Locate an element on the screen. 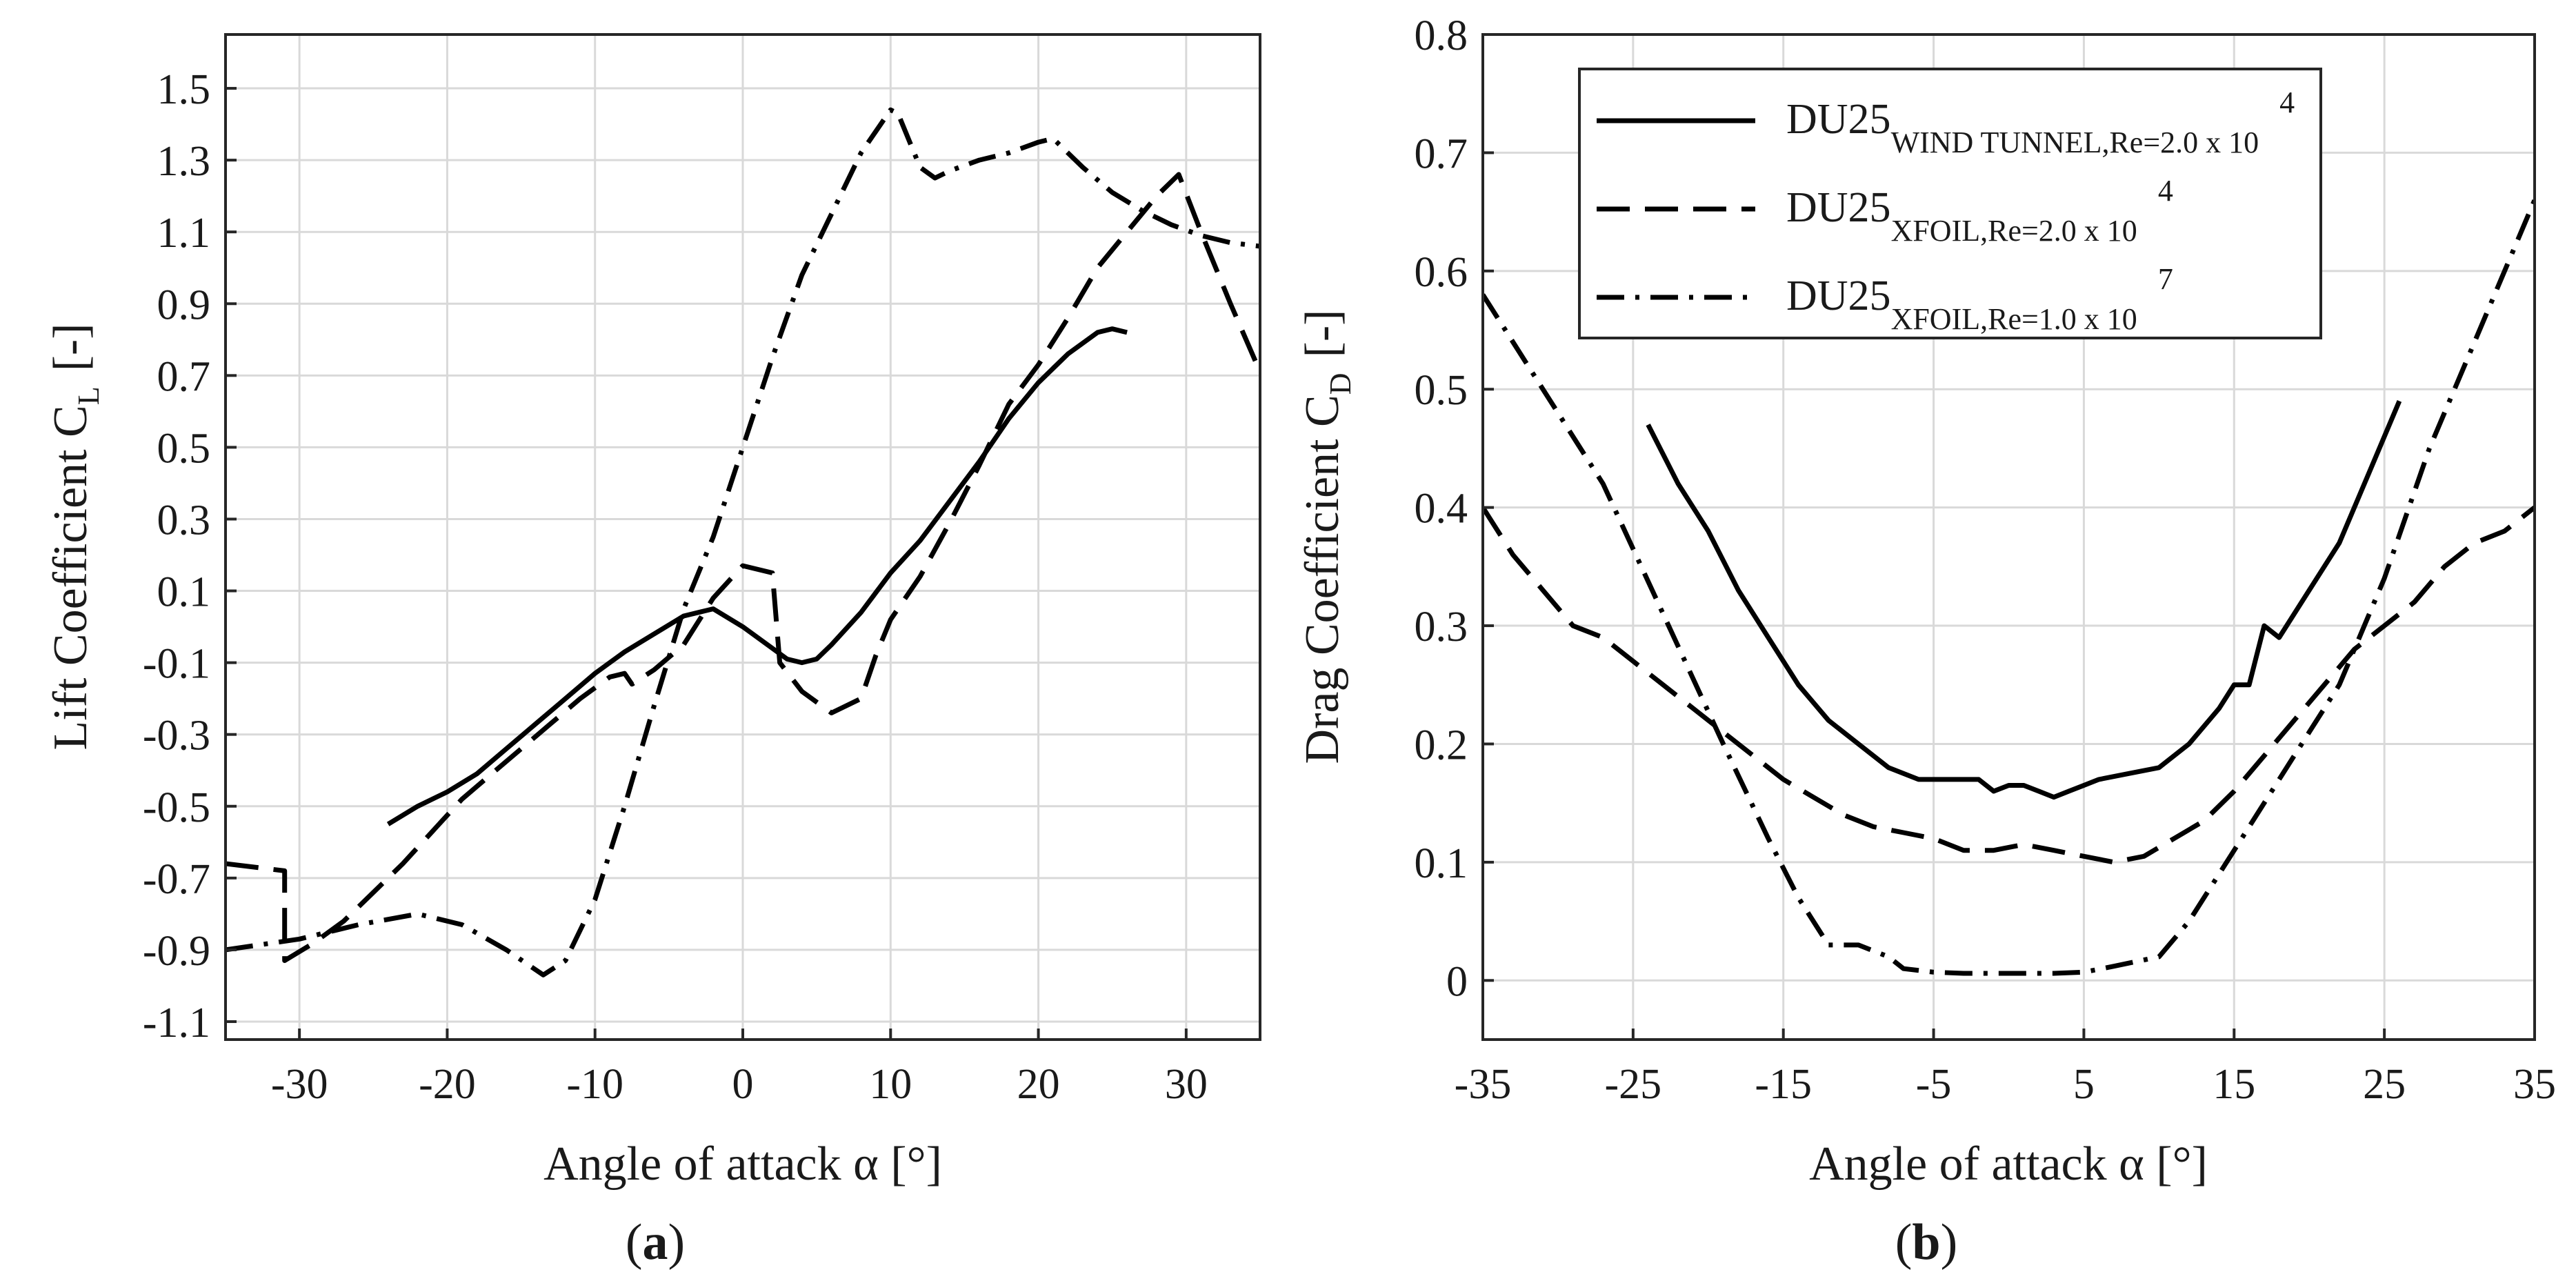  panel-a-y-tick-label: 0.1 is located at coordinates (184, 592).